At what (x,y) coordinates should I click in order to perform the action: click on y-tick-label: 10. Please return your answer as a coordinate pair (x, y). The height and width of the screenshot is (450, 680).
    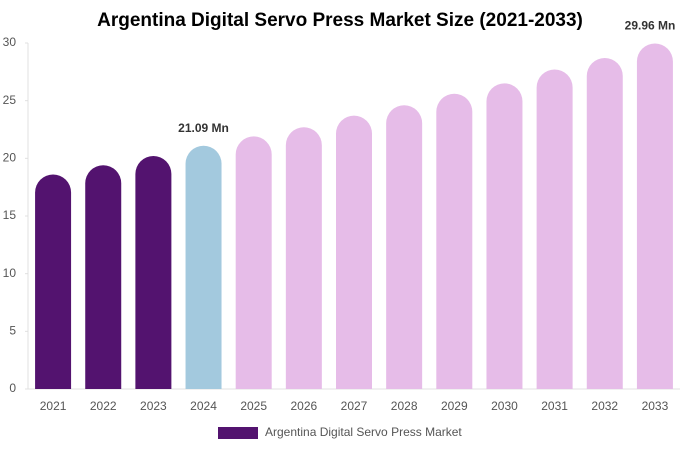
    Looking at the image, I should click on (10, 273).